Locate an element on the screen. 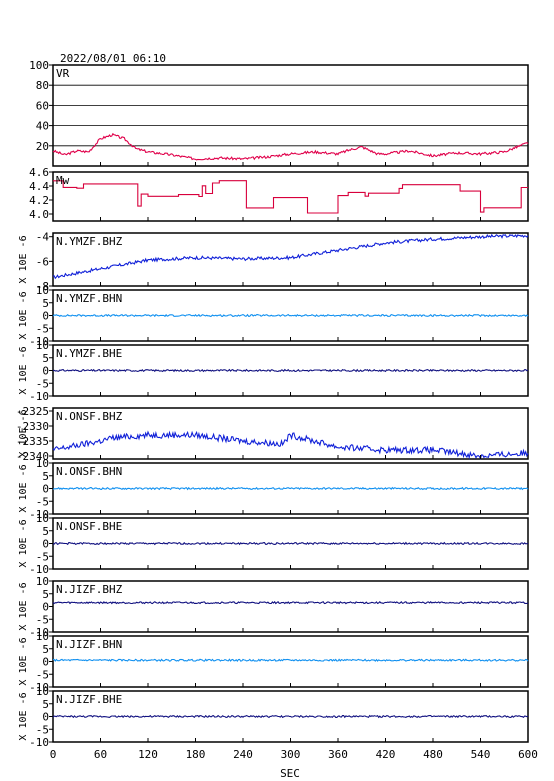 The width and height of the screenshot is (554, 781). x-tick-label: 300 is located at coordinates (291, 754).